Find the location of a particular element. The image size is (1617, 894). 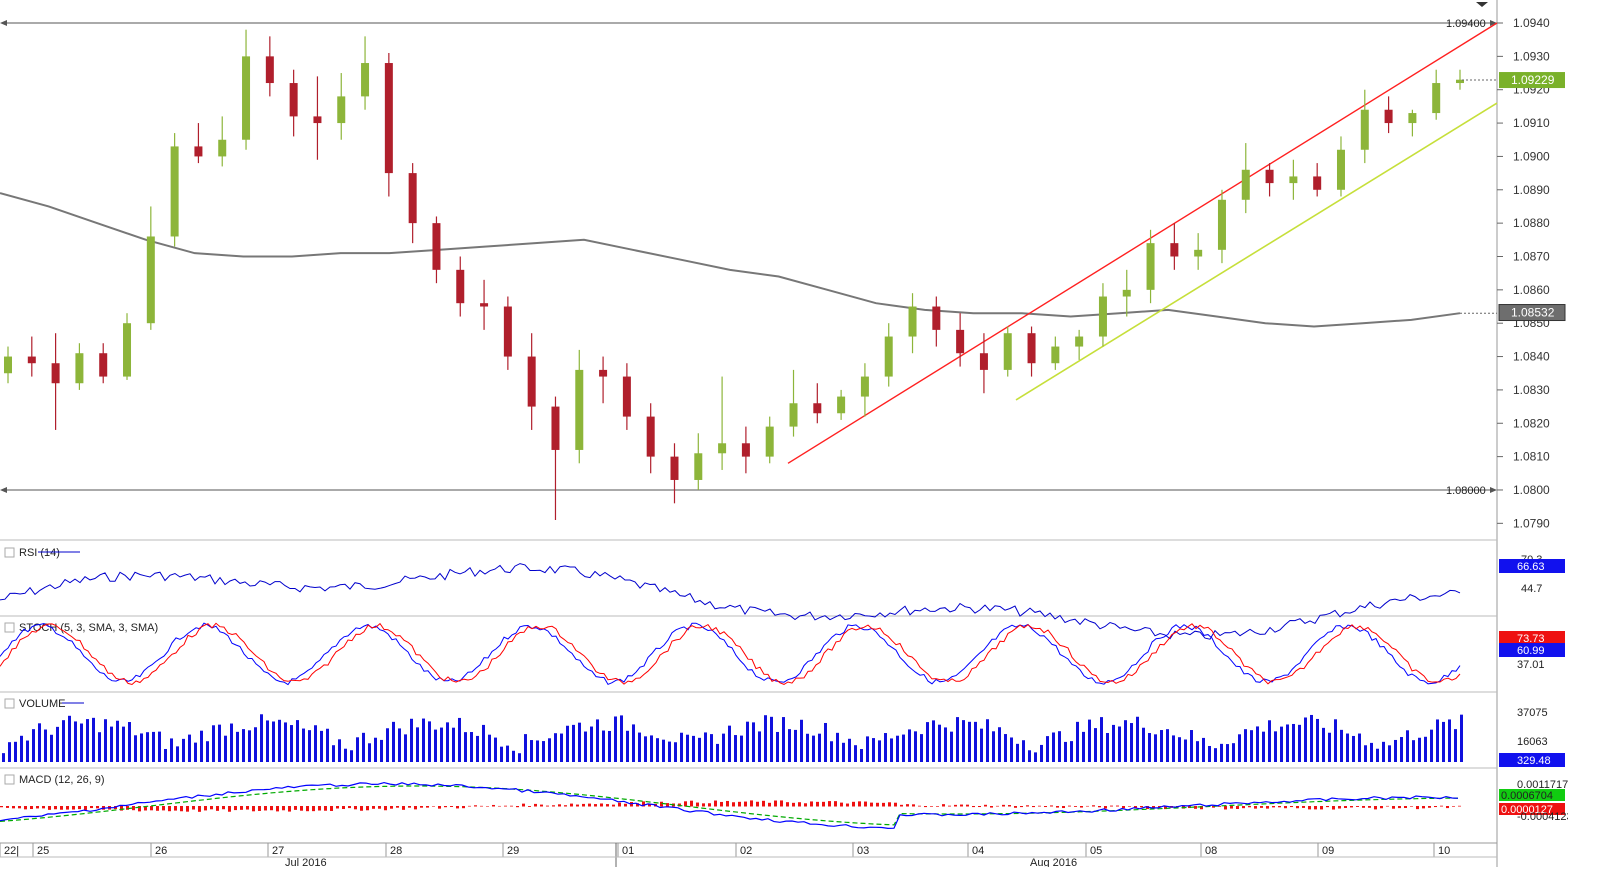

scroll-marker-icon is located at coordinates (1482, 4).